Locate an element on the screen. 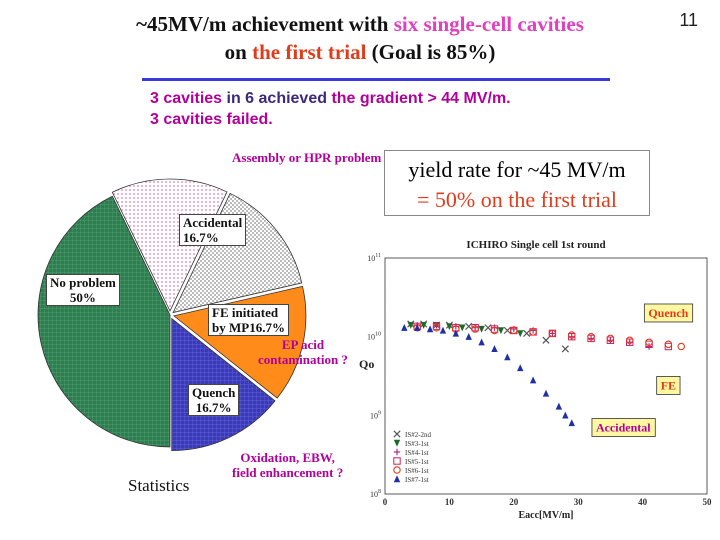 This screenshot has height=540, width=720. x-tick-label: 20 is located at coordinates (514, 502).